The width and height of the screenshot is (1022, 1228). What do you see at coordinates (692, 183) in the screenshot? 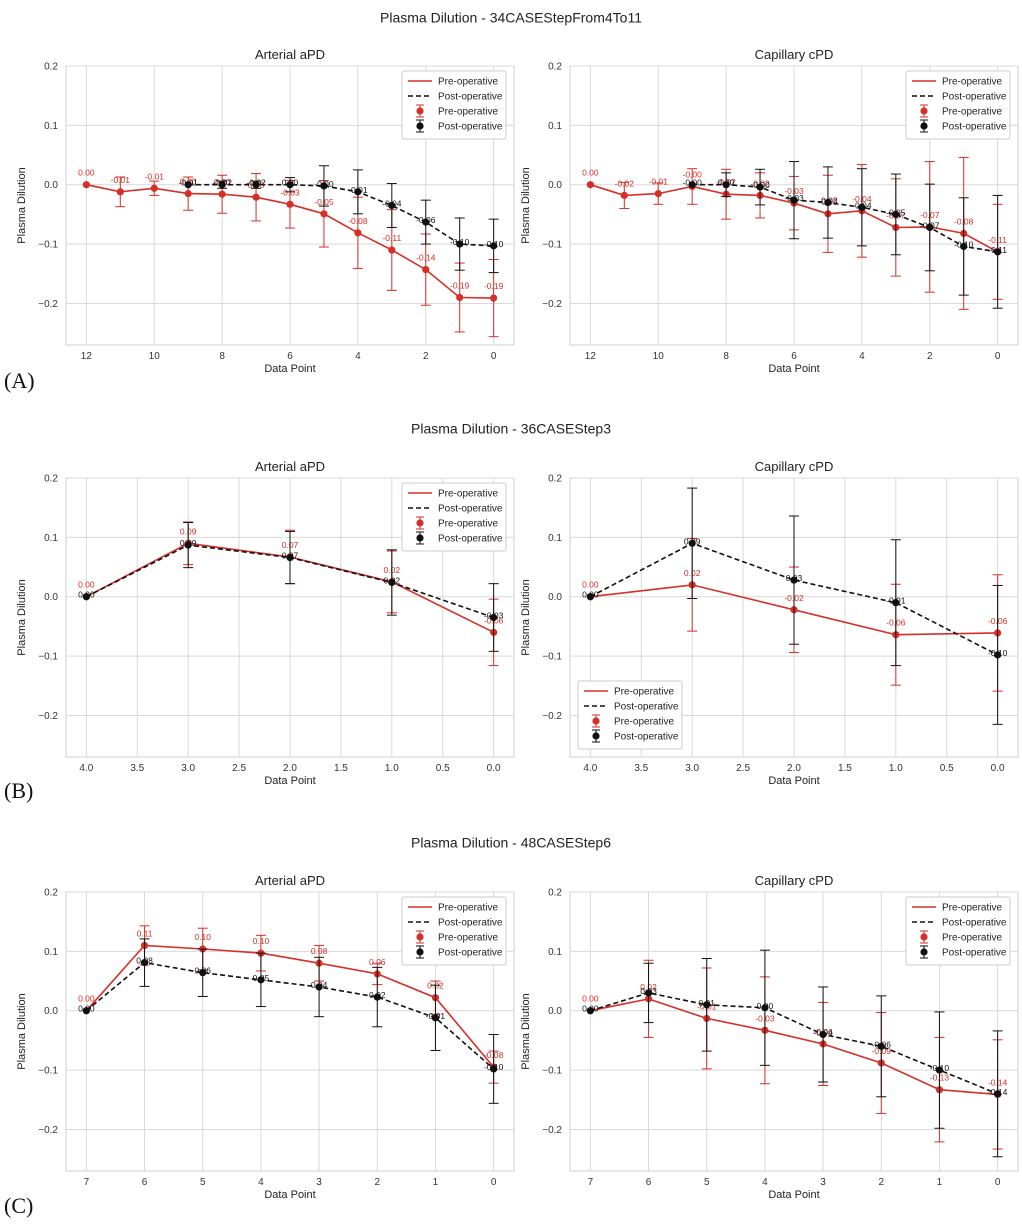
I see `data-label: -0.00` at bounding box center [692, 183].